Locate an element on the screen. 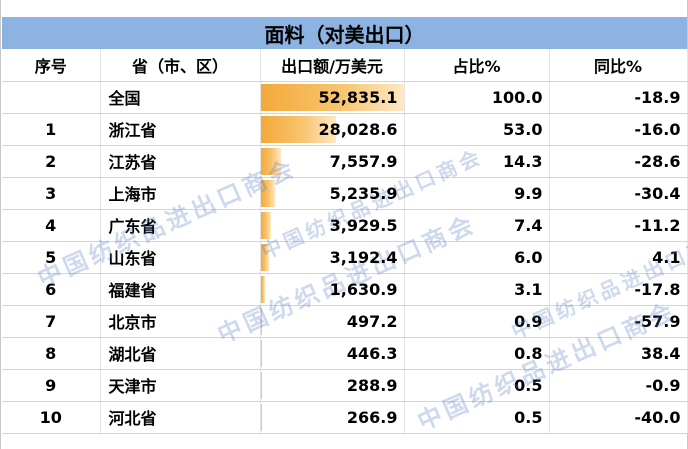 This screenshot has height=449, width=688. cell-yoy: -16.0 is located at coordinates (618, 129).